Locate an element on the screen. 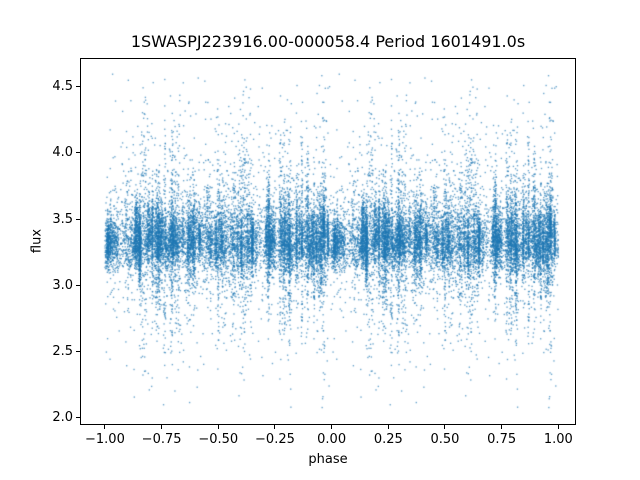  y-tick-label: 4.0 is located at coordinates (62, 153).